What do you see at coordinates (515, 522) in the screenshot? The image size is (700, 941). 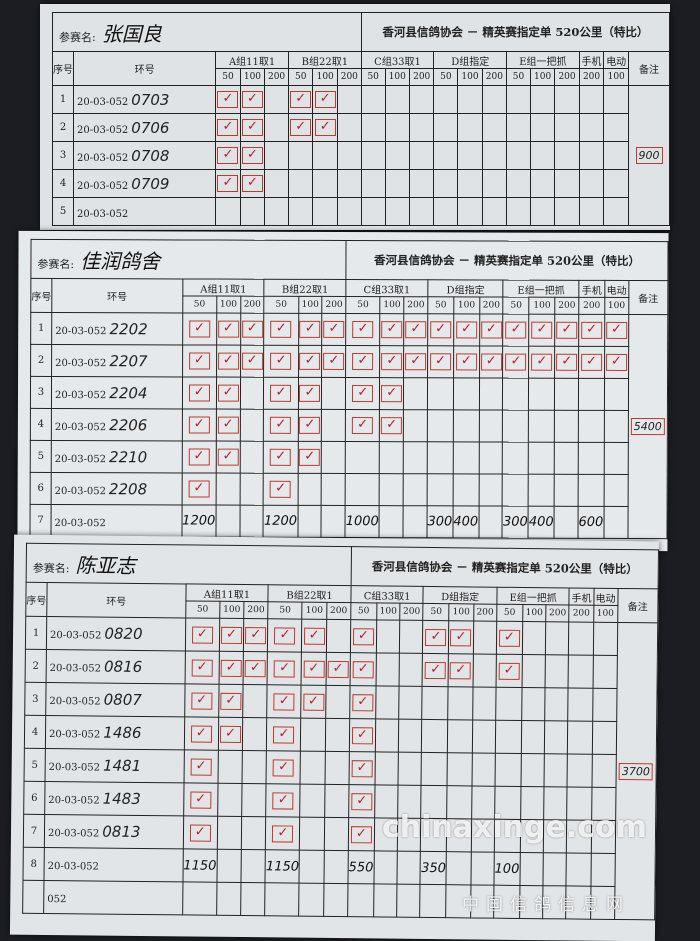 I see `selection-cell: 300` at bounding box center [515, 522].